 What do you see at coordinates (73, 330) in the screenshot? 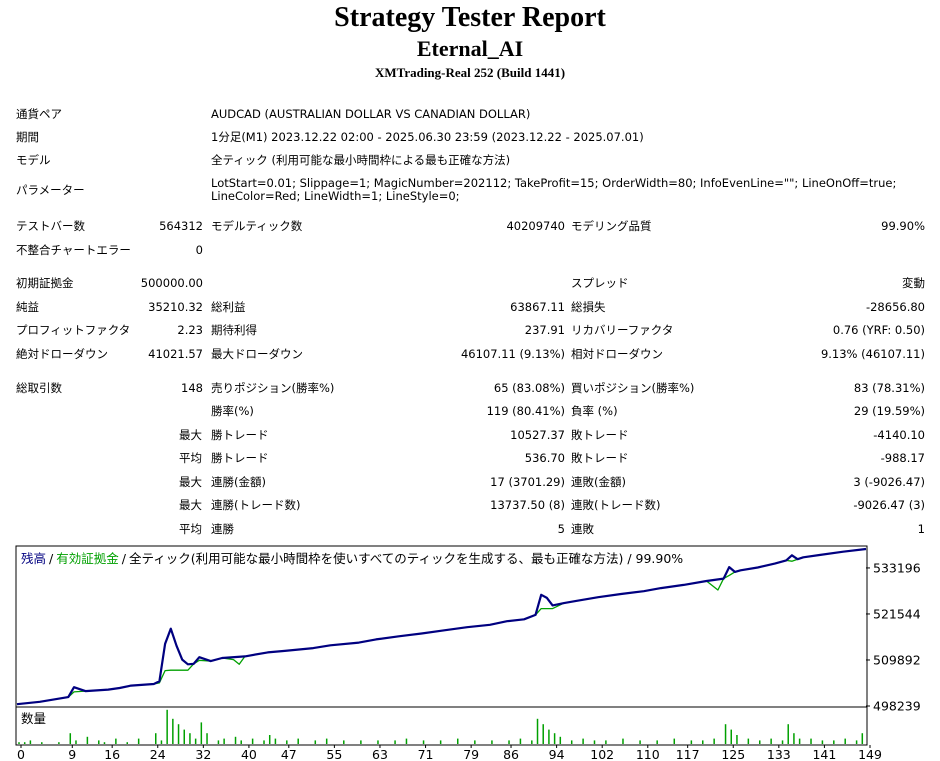
I see `profit-factor-label: プロフィットファクタ` at bounding box center [73, 330].